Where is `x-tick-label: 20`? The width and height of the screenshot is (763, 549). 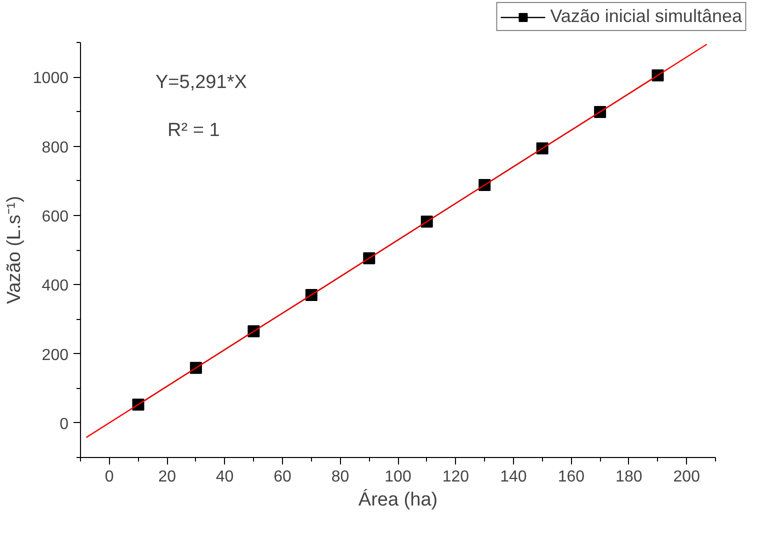 x-tick-label: 20 is located at coordinates (167, 477).